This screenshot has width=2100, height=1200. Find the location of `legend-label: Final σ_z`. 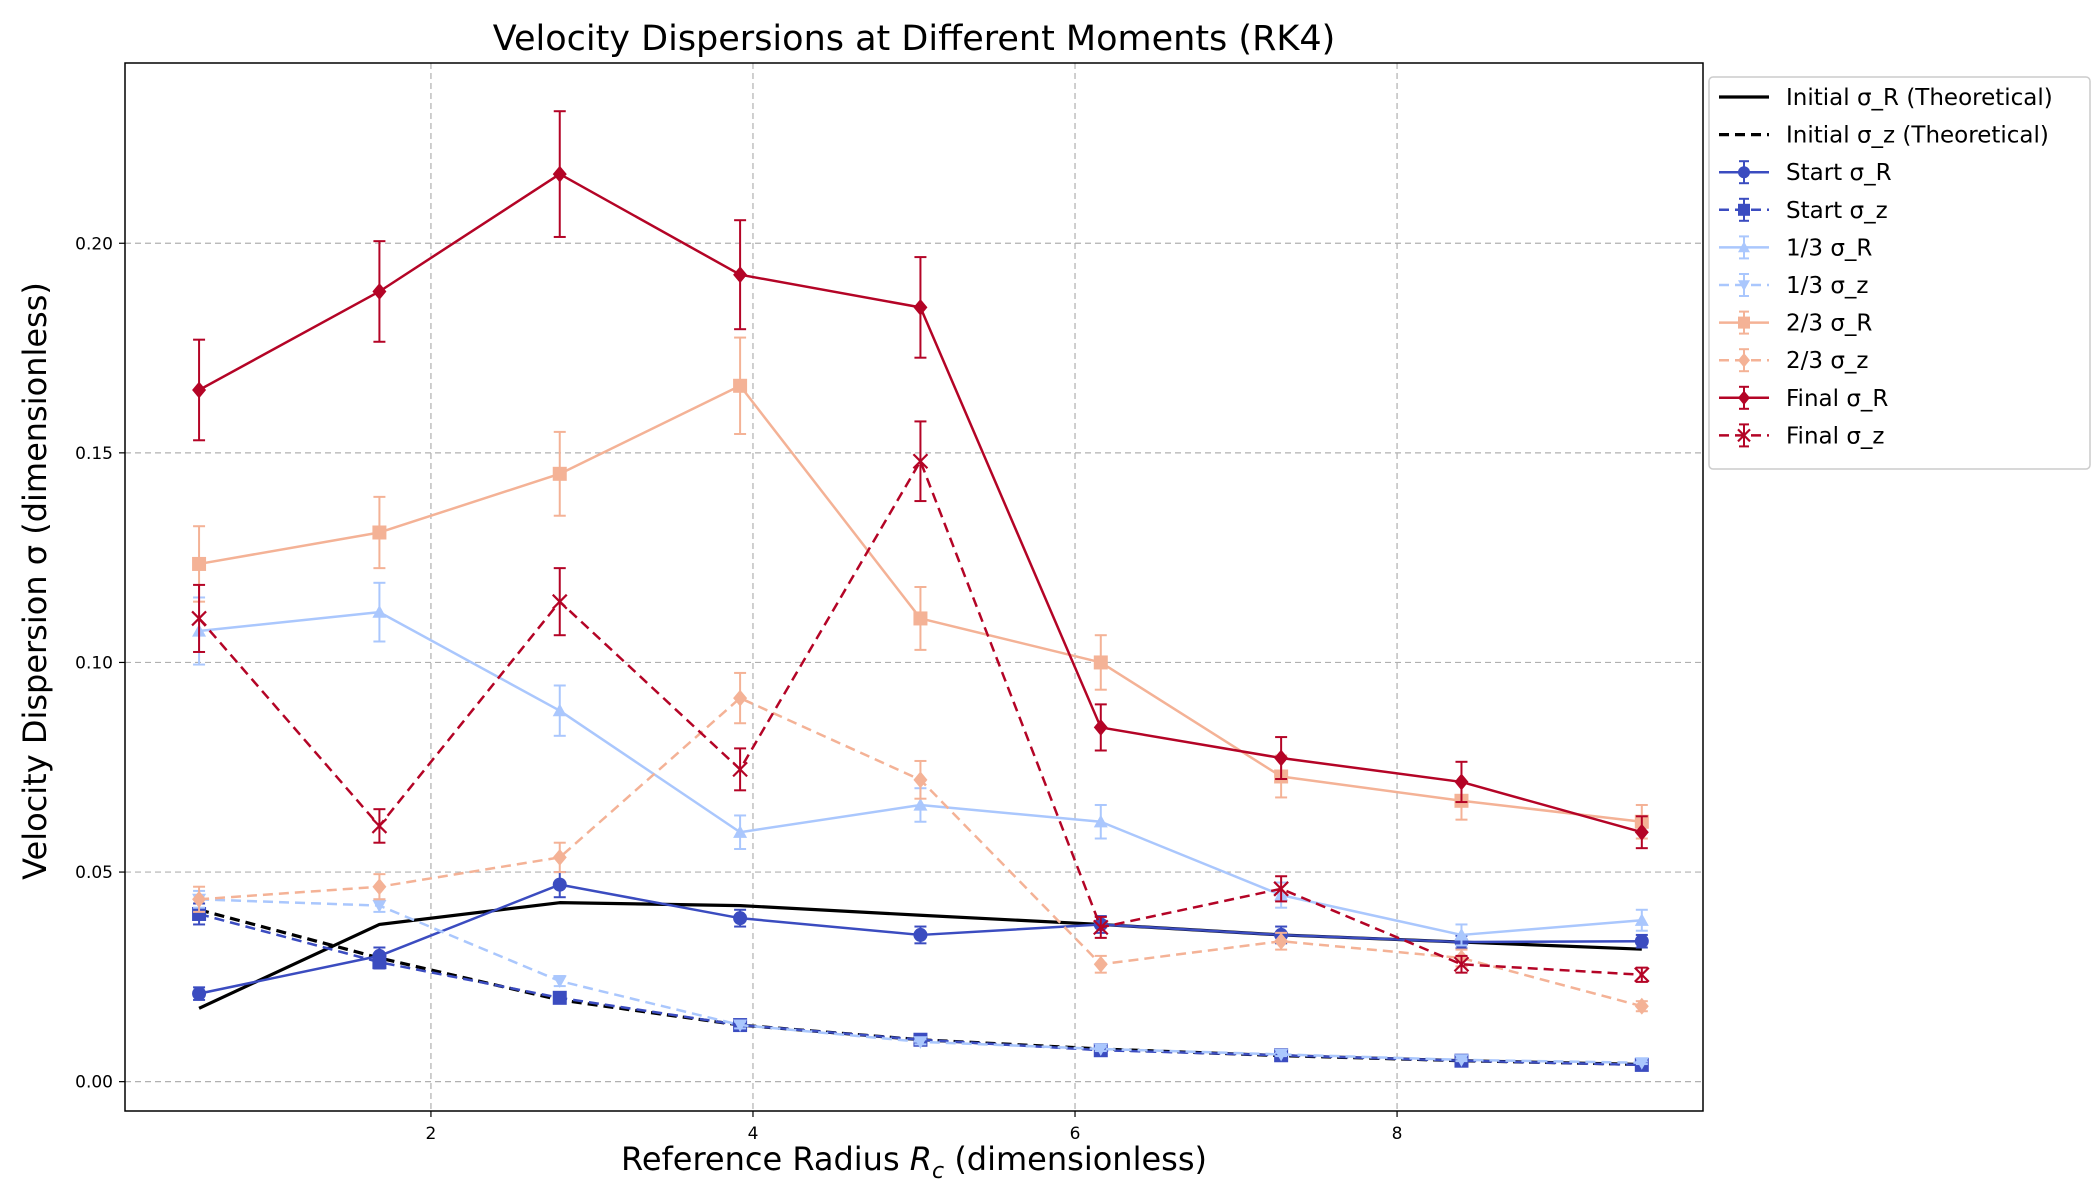

legend-label: Final σ_z is located at coordinates (1835, 436).